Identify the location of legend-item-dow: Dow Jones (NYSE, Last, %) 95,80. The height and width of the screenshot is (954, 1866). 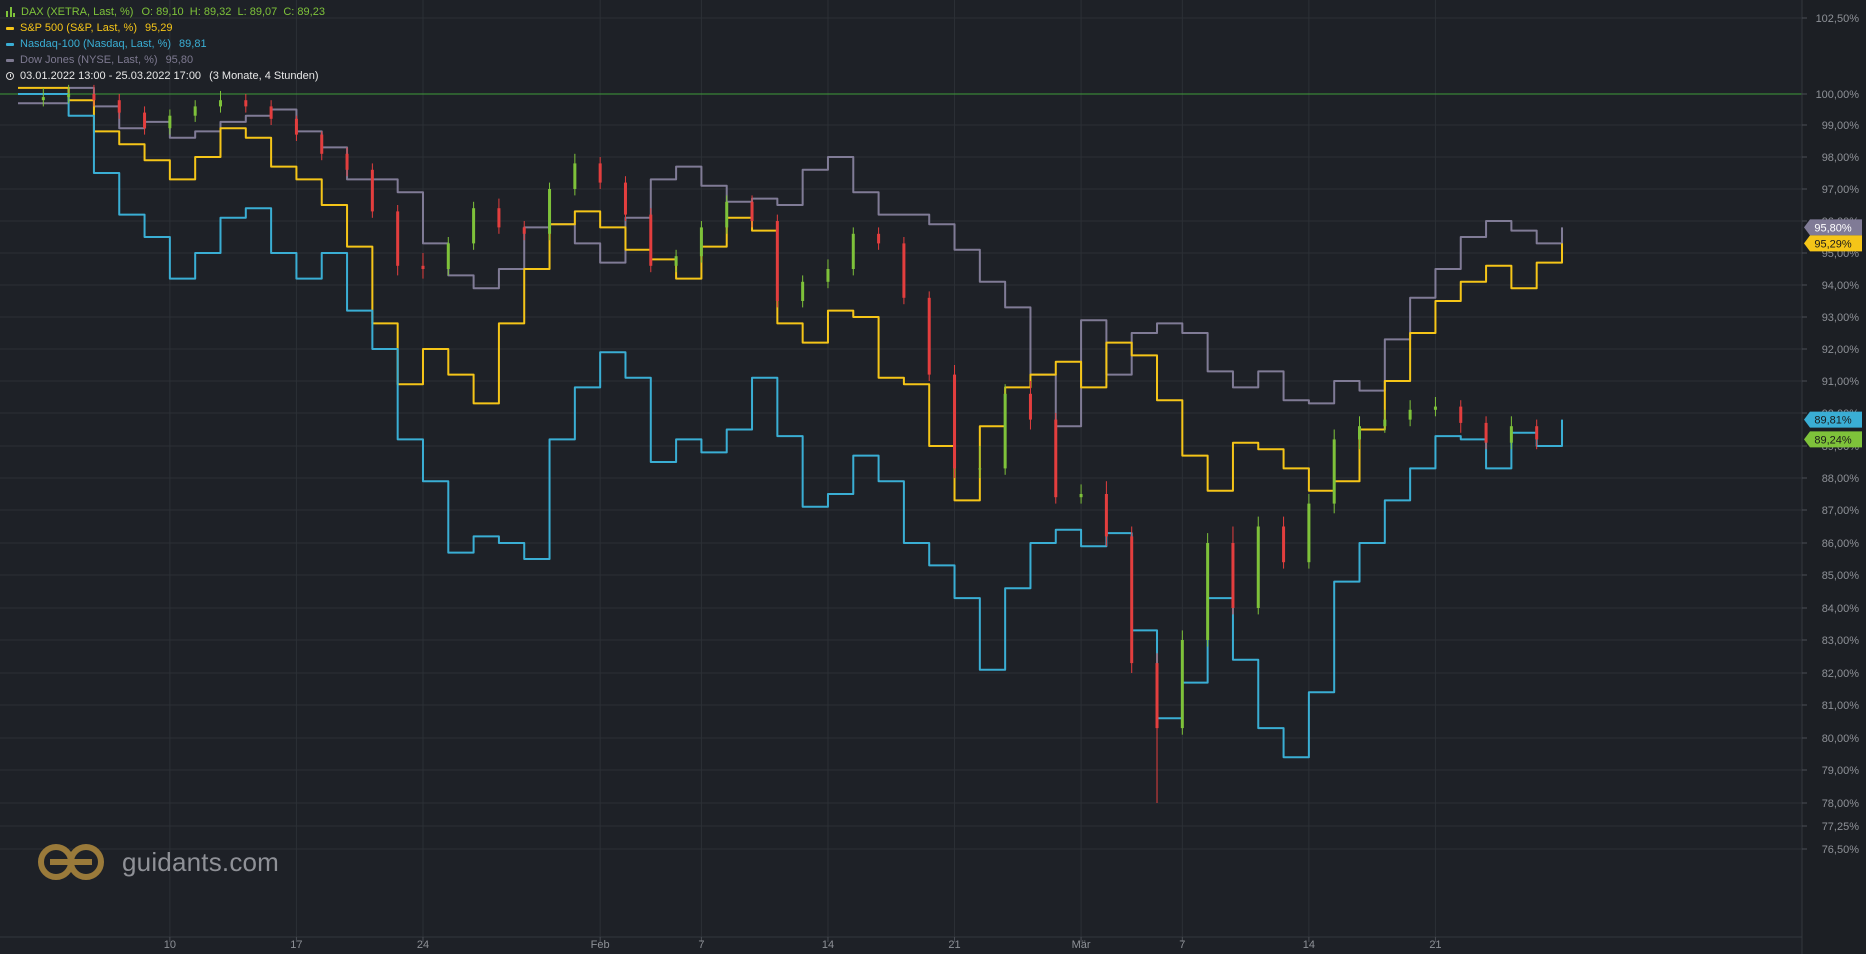
(165, 60).